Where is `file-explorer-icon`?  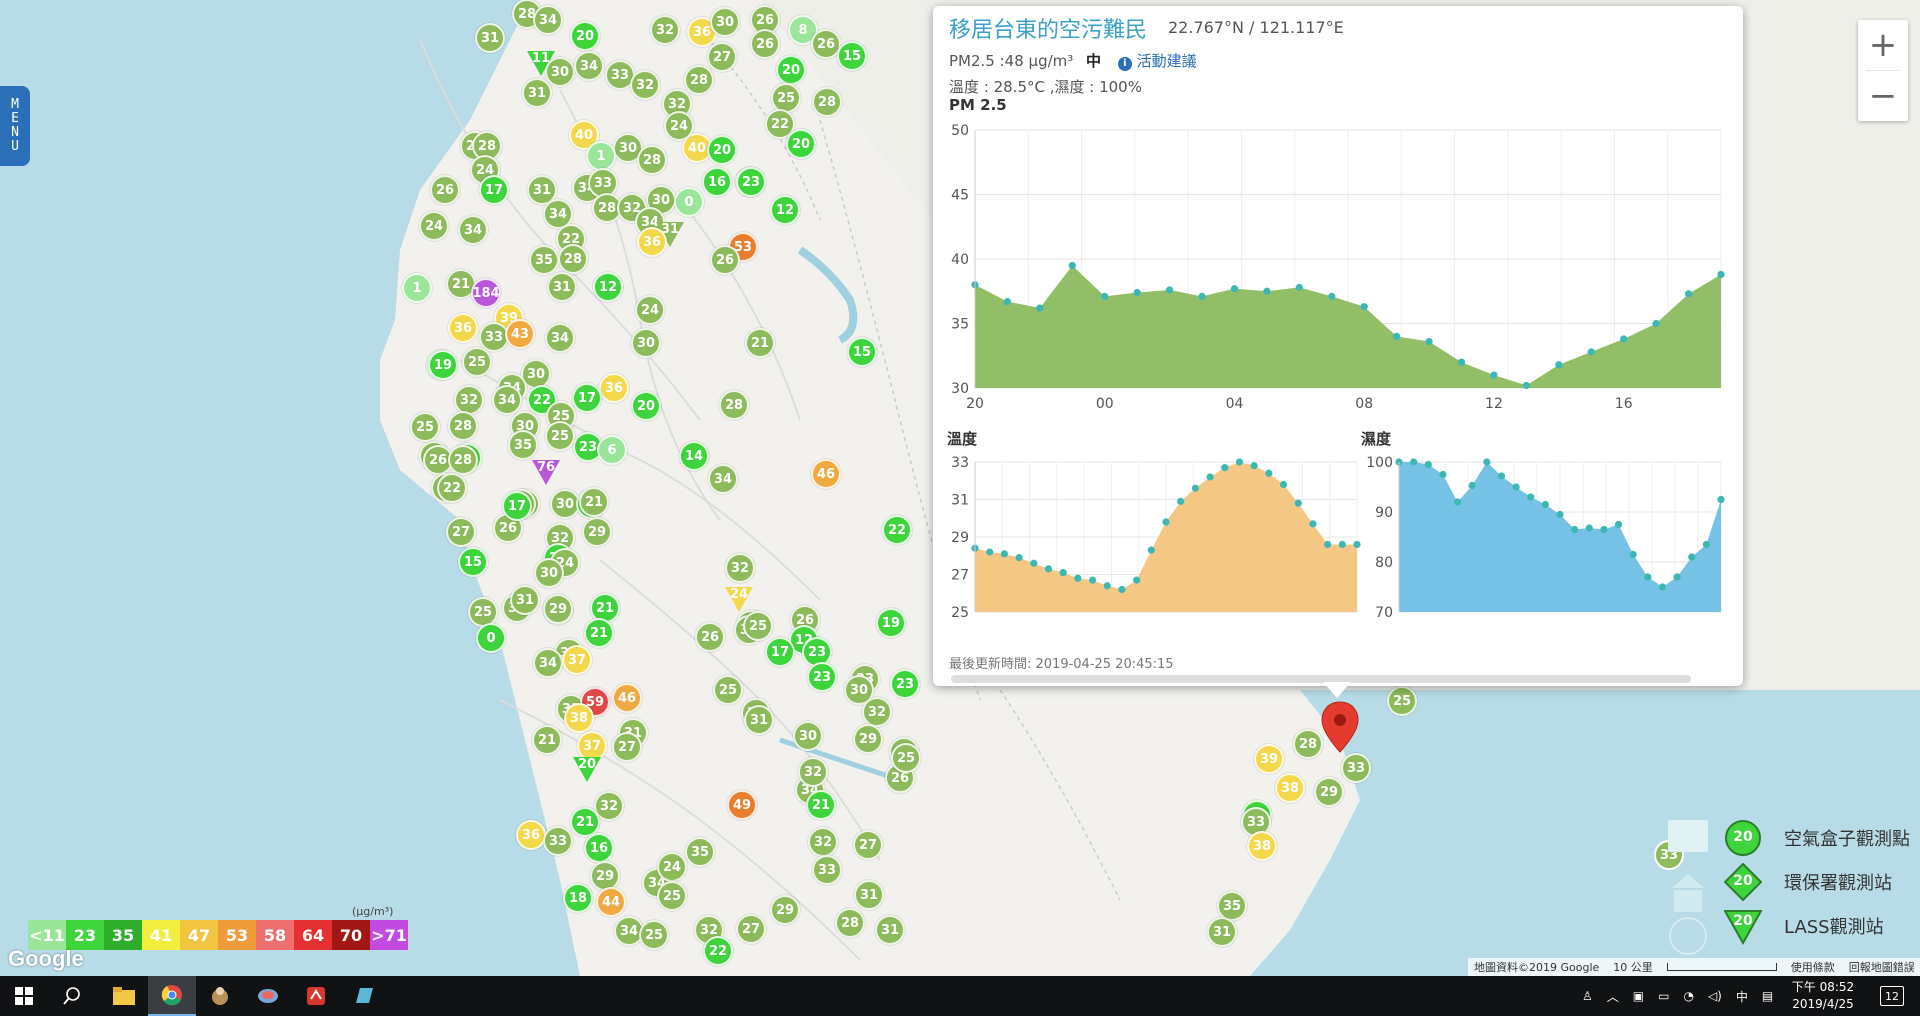
file-explorer-icon is located at coordinates (124, 996).